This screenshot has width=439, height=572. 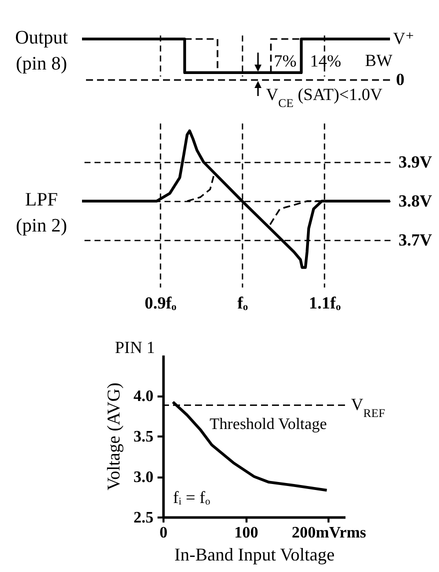 What do you see at coordinates (134, 347) in the screenshot?
I see `chart-title: PIN 1` at bounding box center [134, 347].